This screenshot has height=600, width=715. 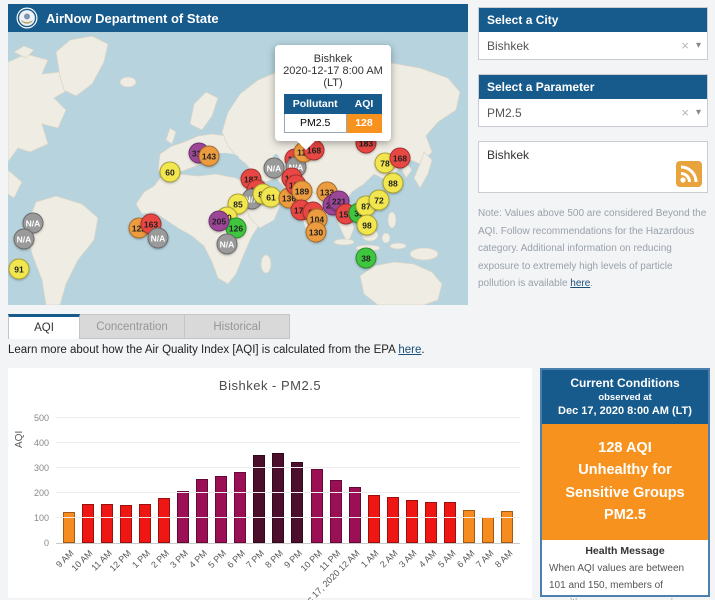 I want to click on aqi-marker: 88, so click(x=393, y=183).